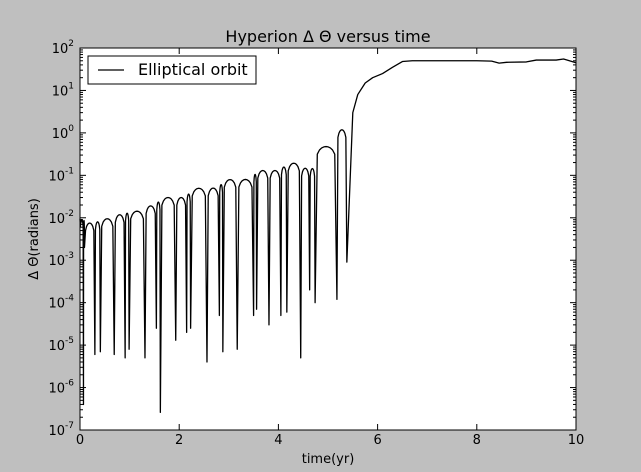  Describe the element at coordinates (61, 260) in the screenshot. I see `y-tick-label: 10⁻³` at that location.